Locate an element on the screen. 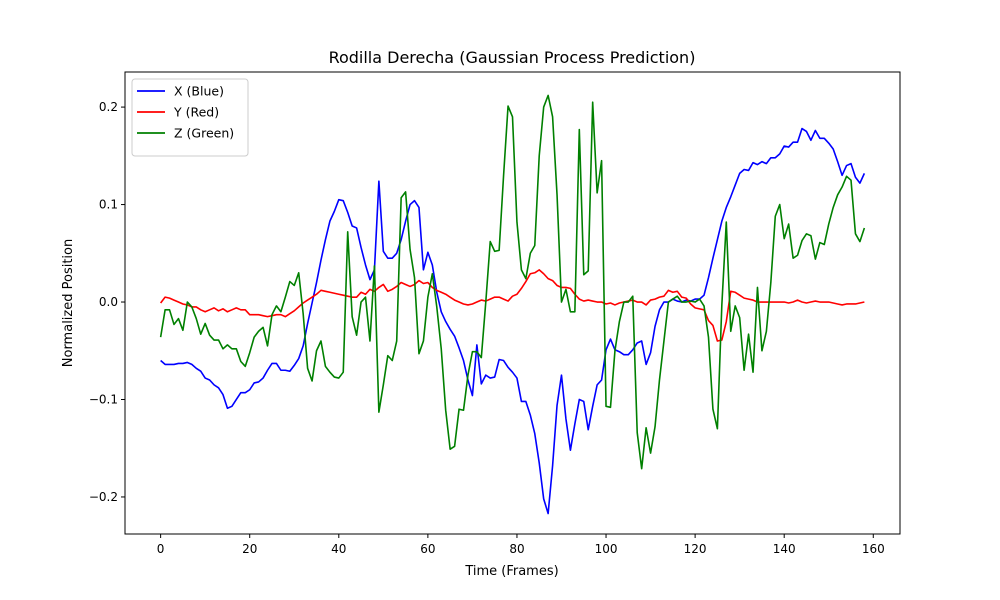 This screenshot has height=600, width=1000. x-axis-label: Time (Frames) is located at coordinates (511, 571).